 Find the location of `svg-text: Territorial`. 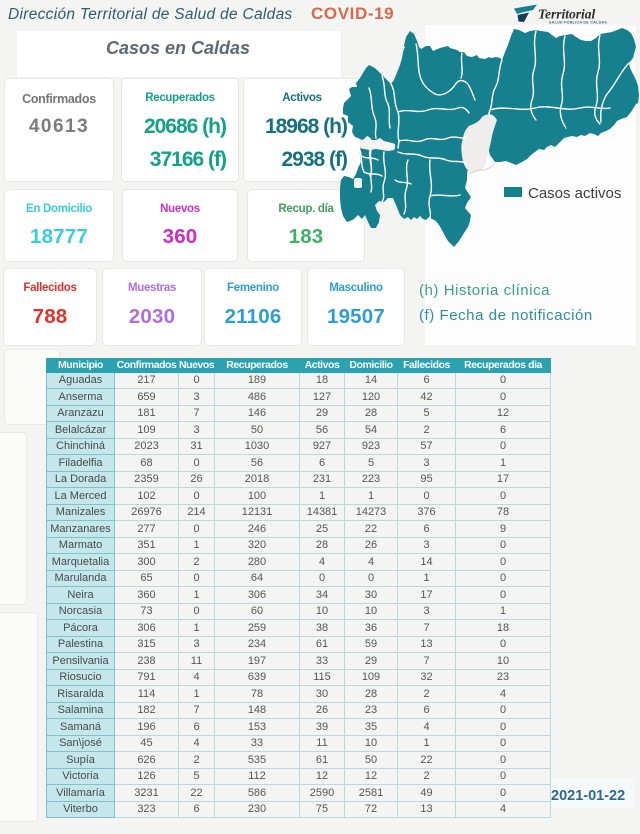

svg-text: Territorial is located at coordinates (567, 14).